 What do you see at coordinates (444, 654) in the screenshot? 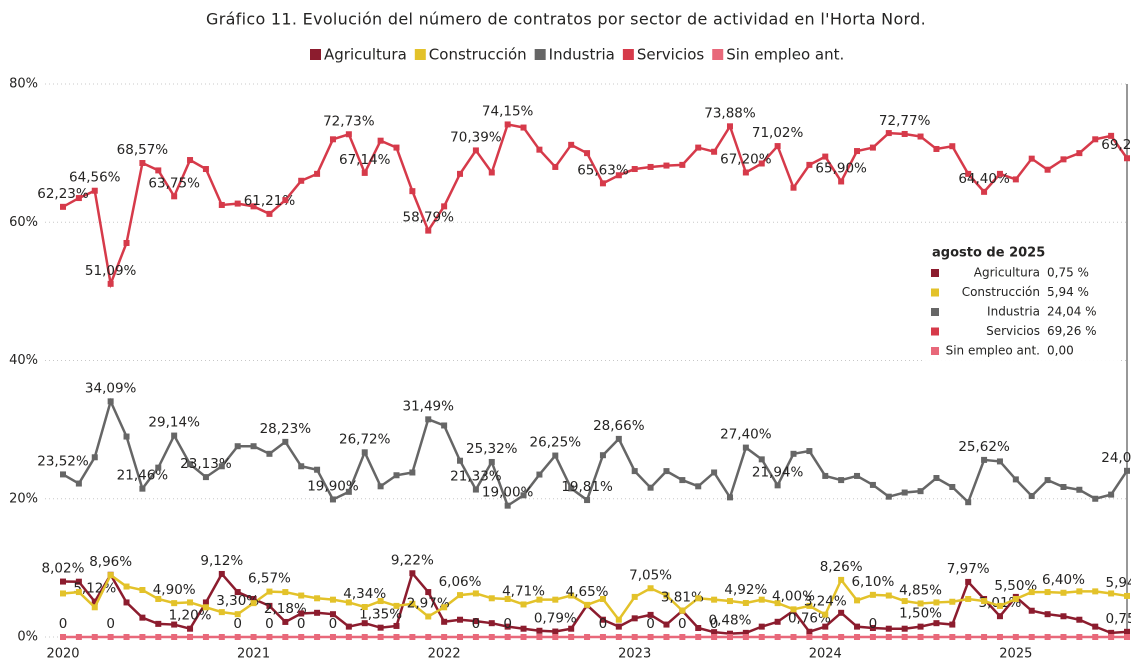
I see `x-tick-label: 2022` at bounding box center [444, 654].